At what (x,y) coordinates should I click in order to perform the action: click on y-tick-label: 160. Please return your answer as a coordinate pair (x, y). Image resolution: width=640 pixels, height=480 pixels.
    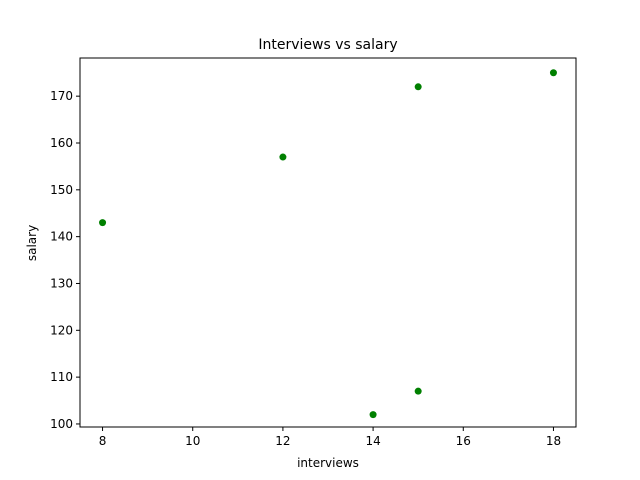
    Looking at the image, I should click on (61, 143).